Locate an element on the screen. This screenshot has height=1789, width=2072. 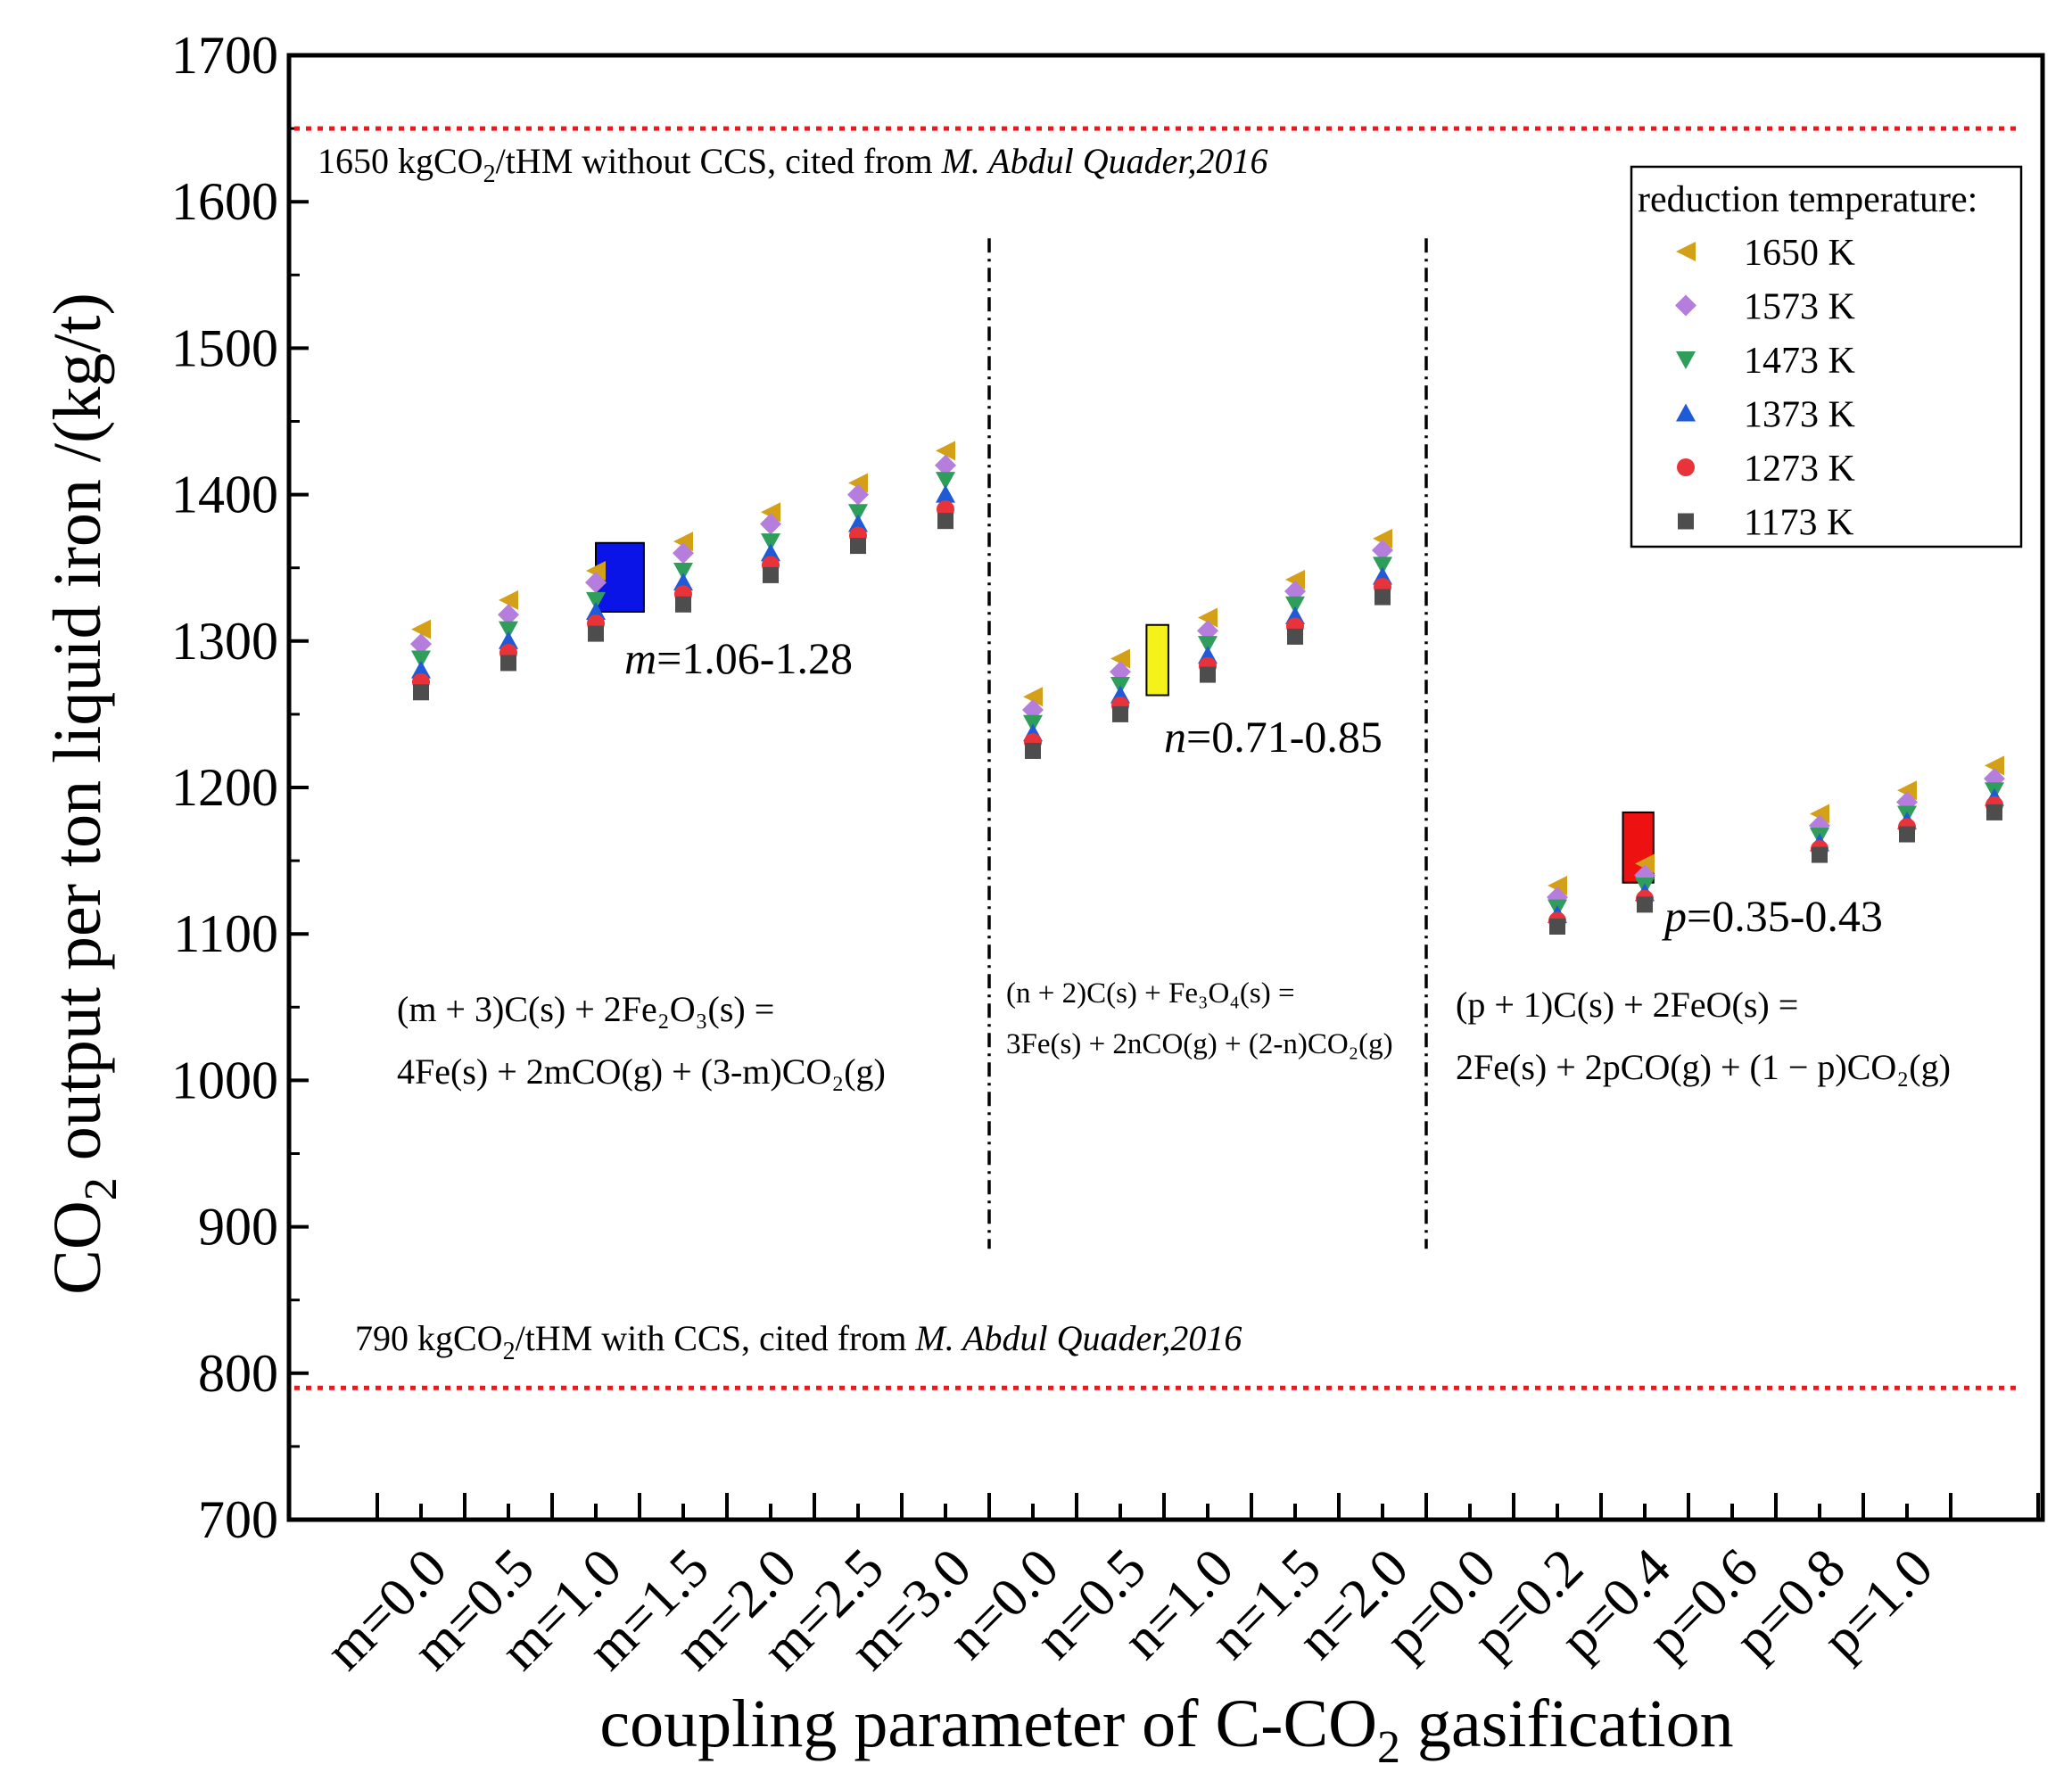
highlight-range-label: m=1.06-1.28 is located at coordinates (738, 658).